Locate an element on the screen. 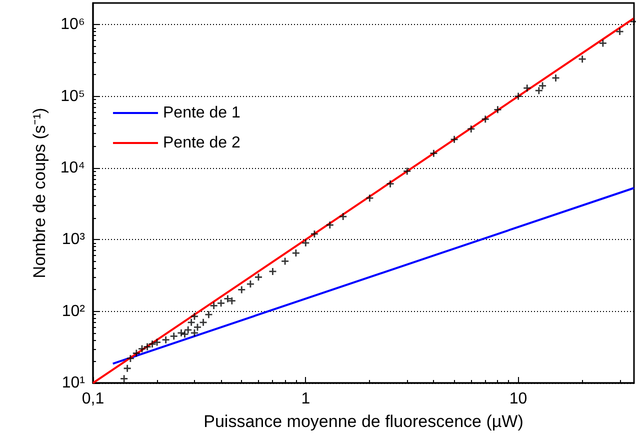 Image resolution: width=636 pixels, height=447 pixels. y-tick-label: 10⁶ is located at coordinates (72, 25).